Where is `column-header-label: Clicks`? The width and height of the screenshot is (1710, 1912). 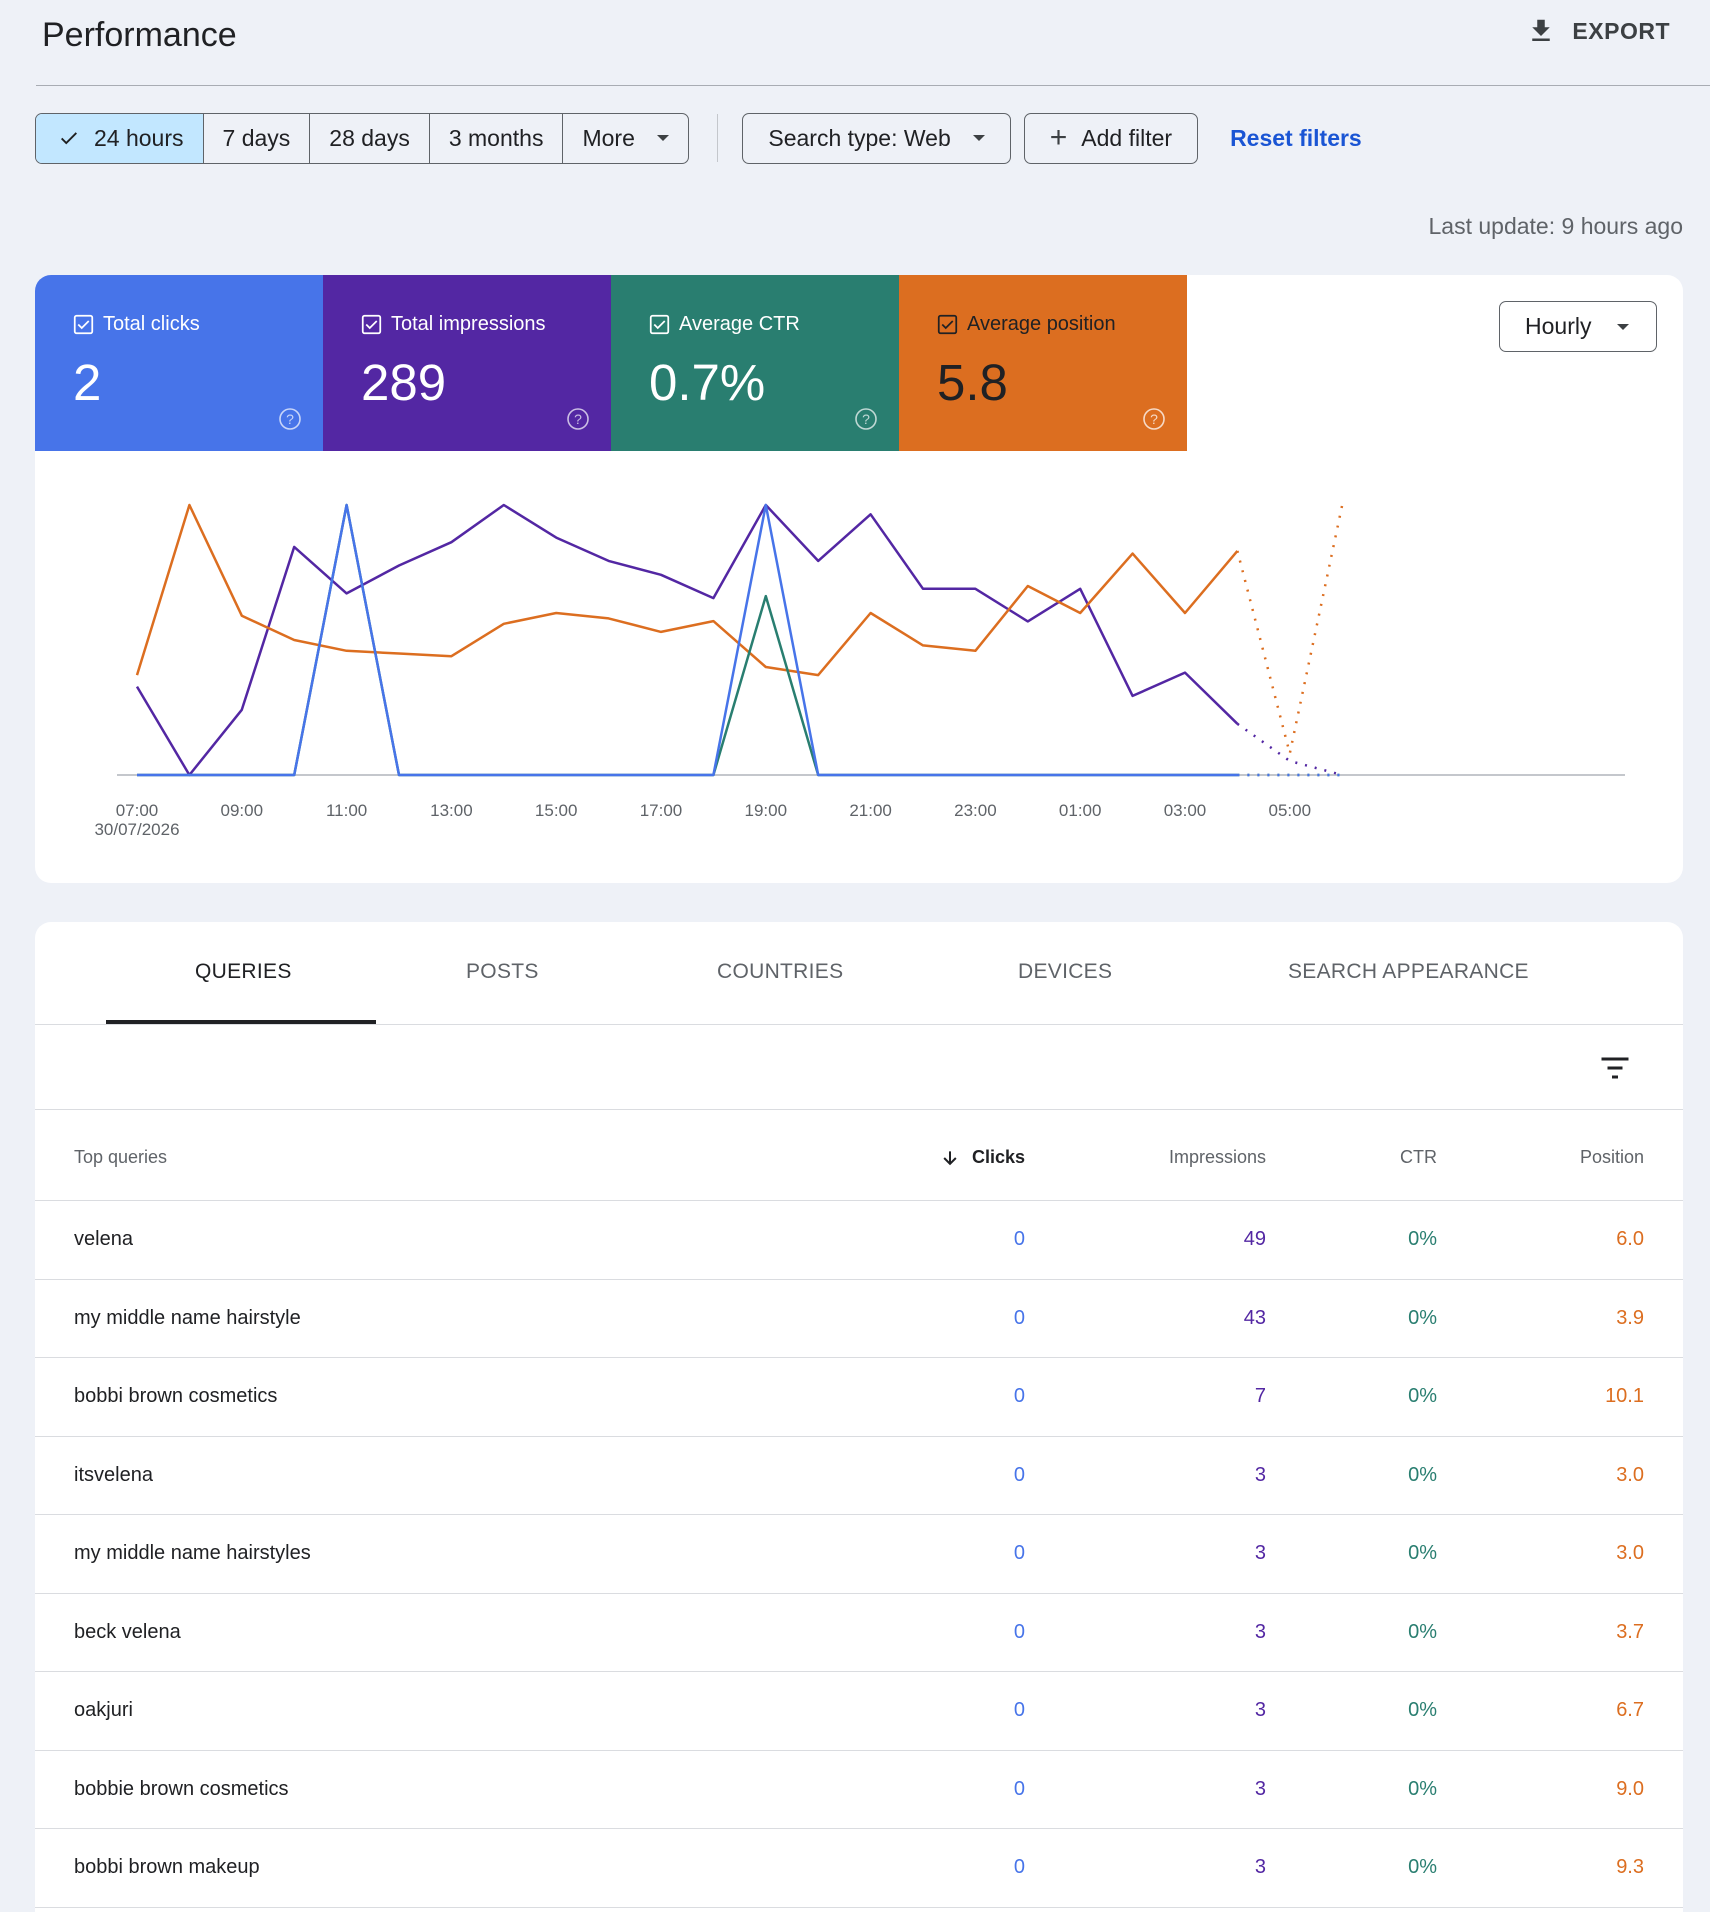 column-header-label: Clicks is located at coordinates (998, 1157).